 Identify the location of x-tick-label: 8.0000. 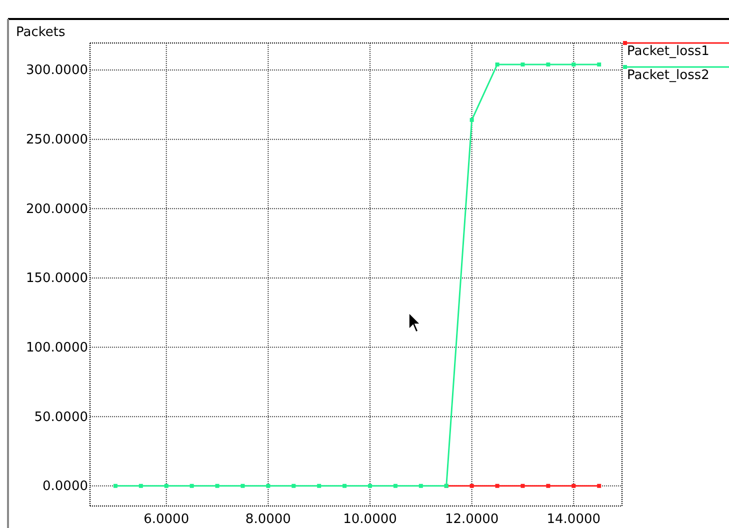
(268, 520).